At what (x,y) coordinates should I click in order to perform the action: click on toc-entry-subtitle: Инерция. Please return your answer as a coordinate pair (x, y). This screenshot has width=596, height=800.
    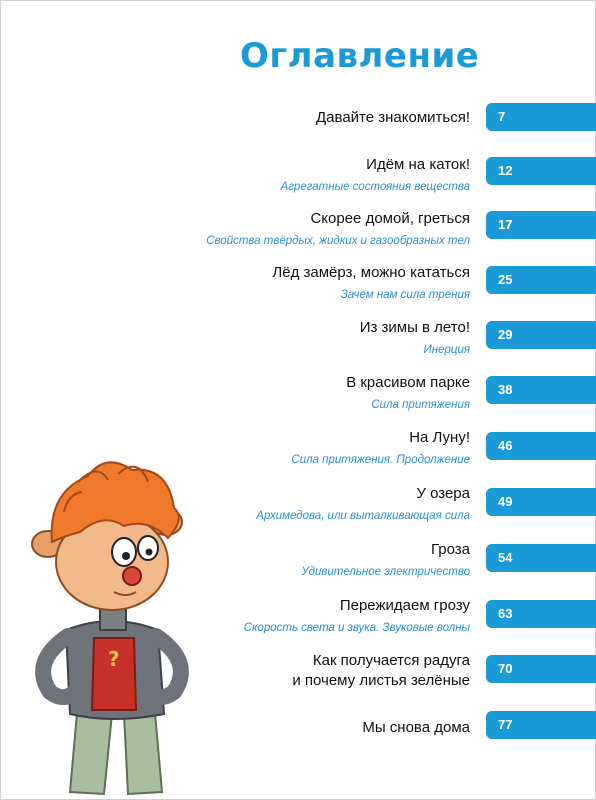
    Looking at the image, I should click on (446, 350).